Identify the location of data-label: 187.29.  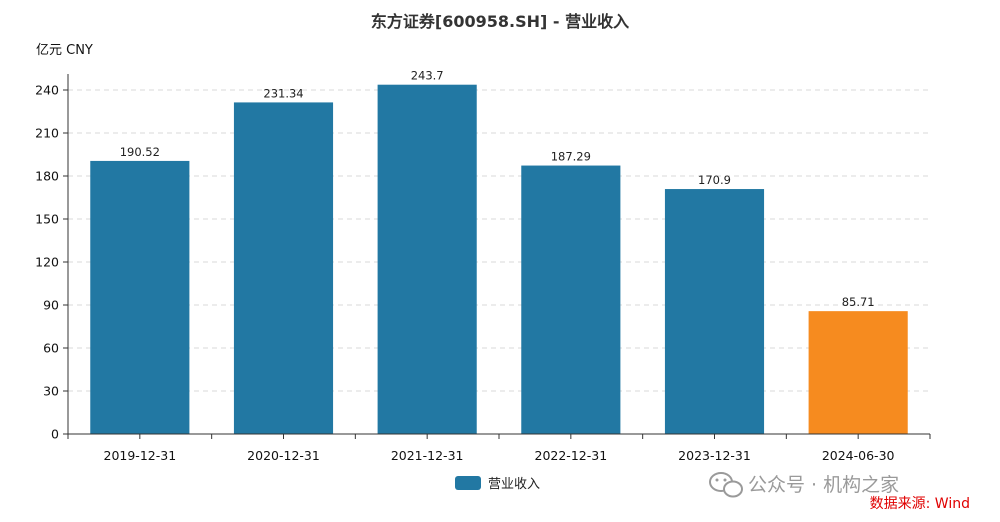
(571, 157).